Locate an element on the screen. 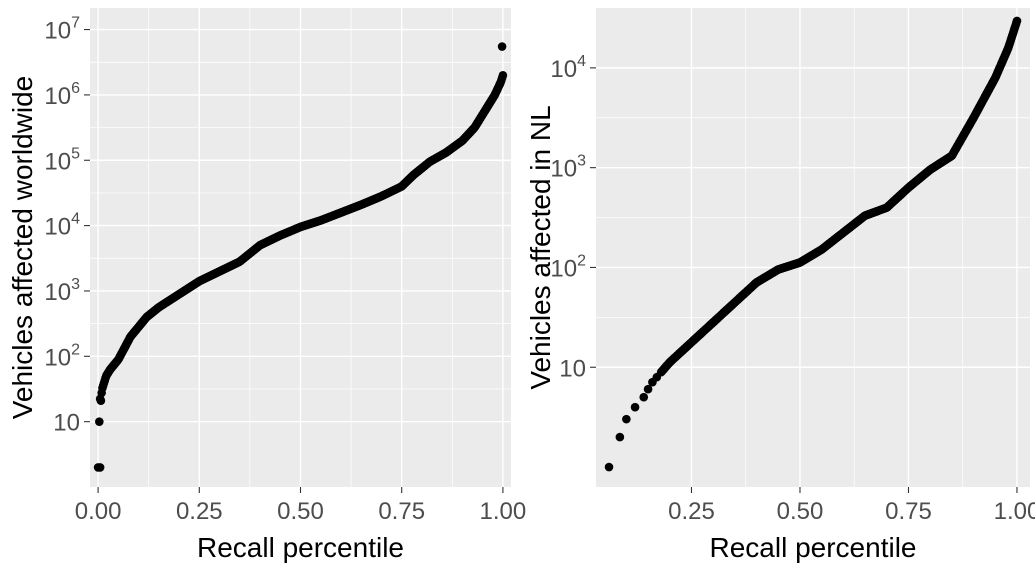  x-tick-label: 0.00 is located at coordinates (98, 511).